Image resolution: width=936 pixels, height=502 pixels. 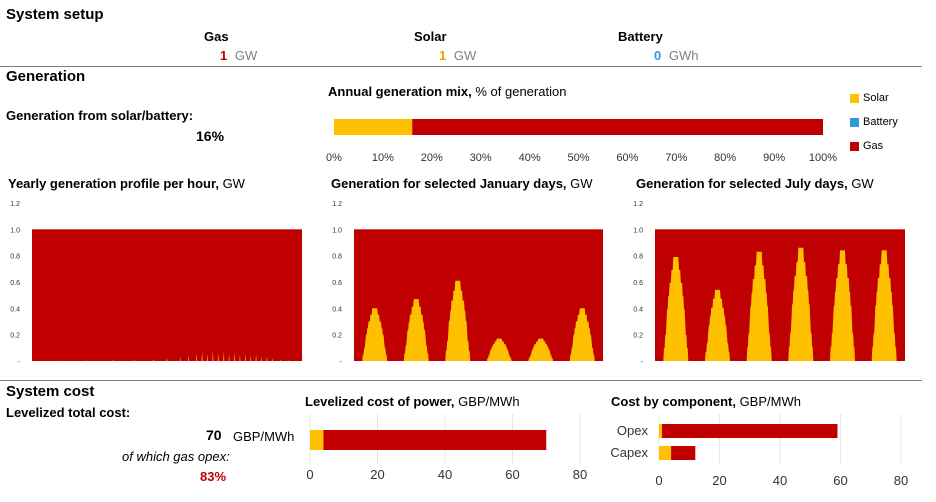 I want to click on component-tick-label: 20, so click(x=719, y=480).